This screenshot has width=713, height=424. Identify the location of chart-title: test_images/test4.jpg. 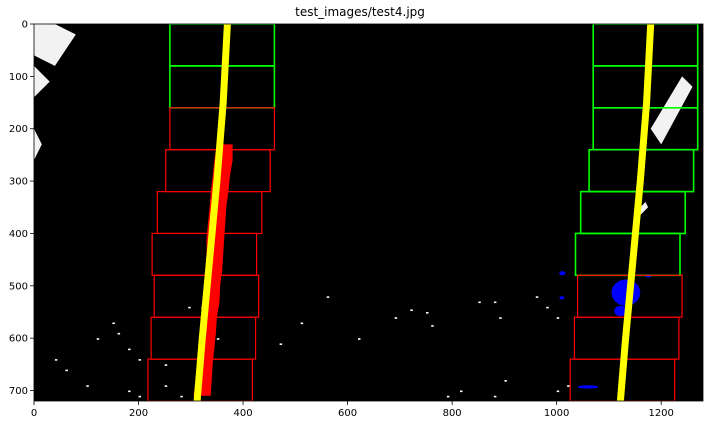
(360, 12).